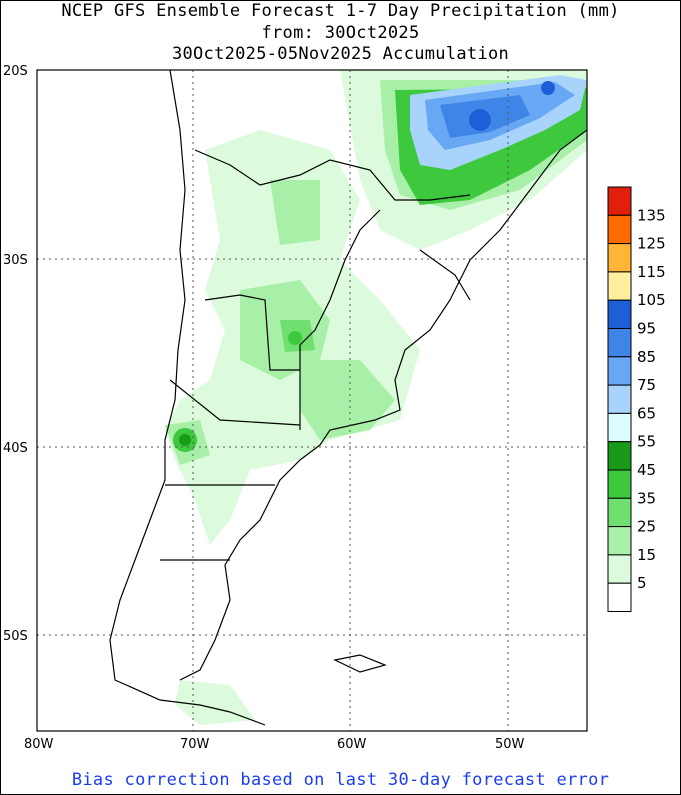  What do you see at coordinates (15, 260) in the screenshot?
I see `lat-label-30s: 30S` at bounding box center [15, 260].